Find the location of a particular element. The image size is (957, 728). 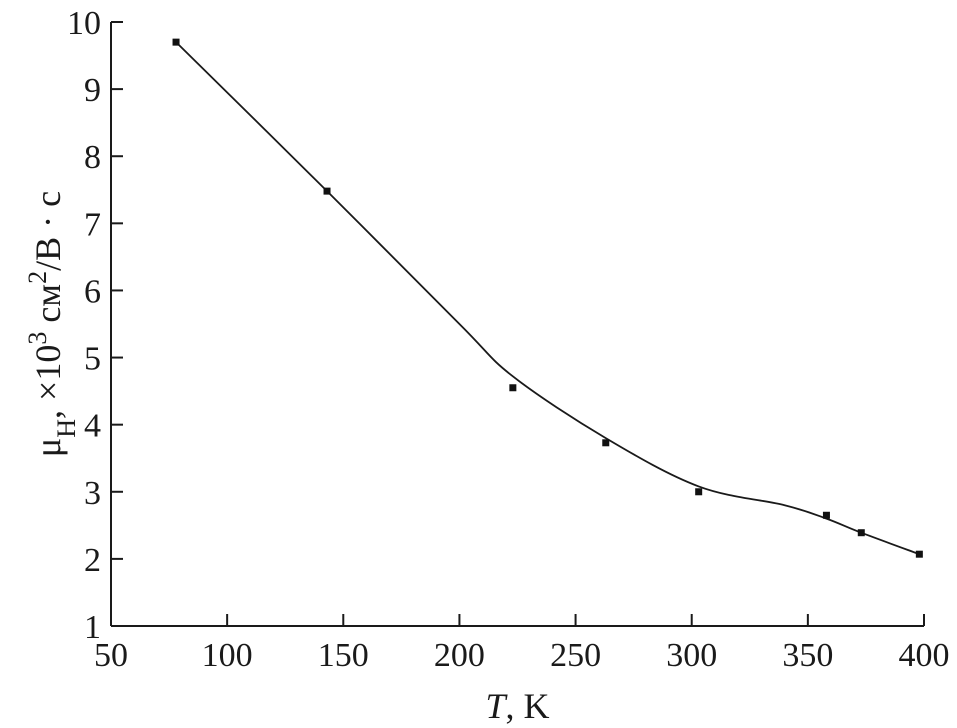

y-axis-unit-cm: см is located at coordinates (48, 308).